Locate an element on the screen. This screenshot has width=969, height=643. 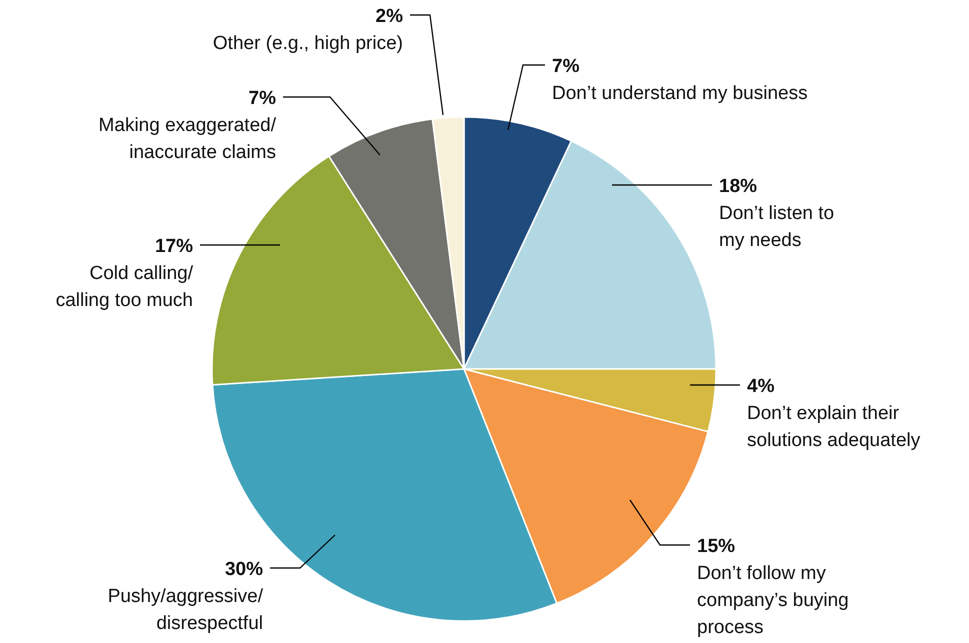
data-label: 18% is located at coordinates (738, 186).